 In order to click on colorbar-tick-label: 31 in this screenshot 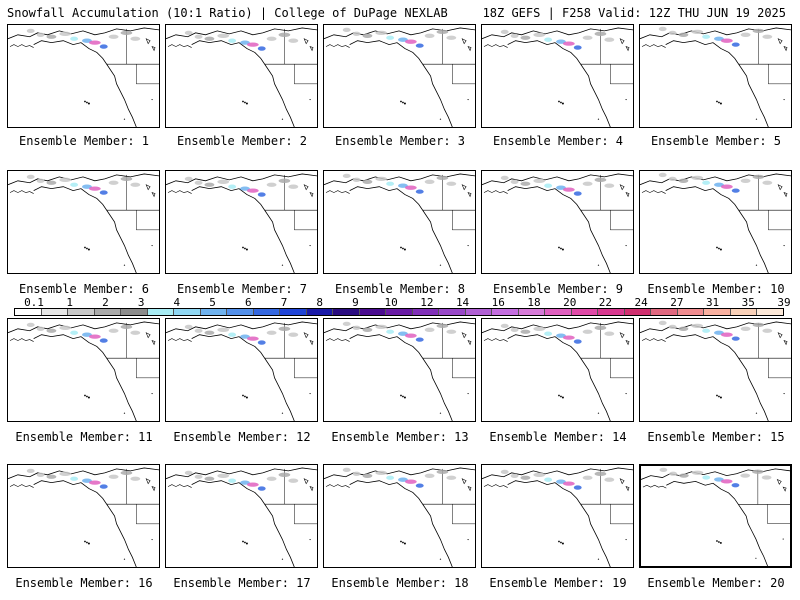, I will do `click(712, 302)`.